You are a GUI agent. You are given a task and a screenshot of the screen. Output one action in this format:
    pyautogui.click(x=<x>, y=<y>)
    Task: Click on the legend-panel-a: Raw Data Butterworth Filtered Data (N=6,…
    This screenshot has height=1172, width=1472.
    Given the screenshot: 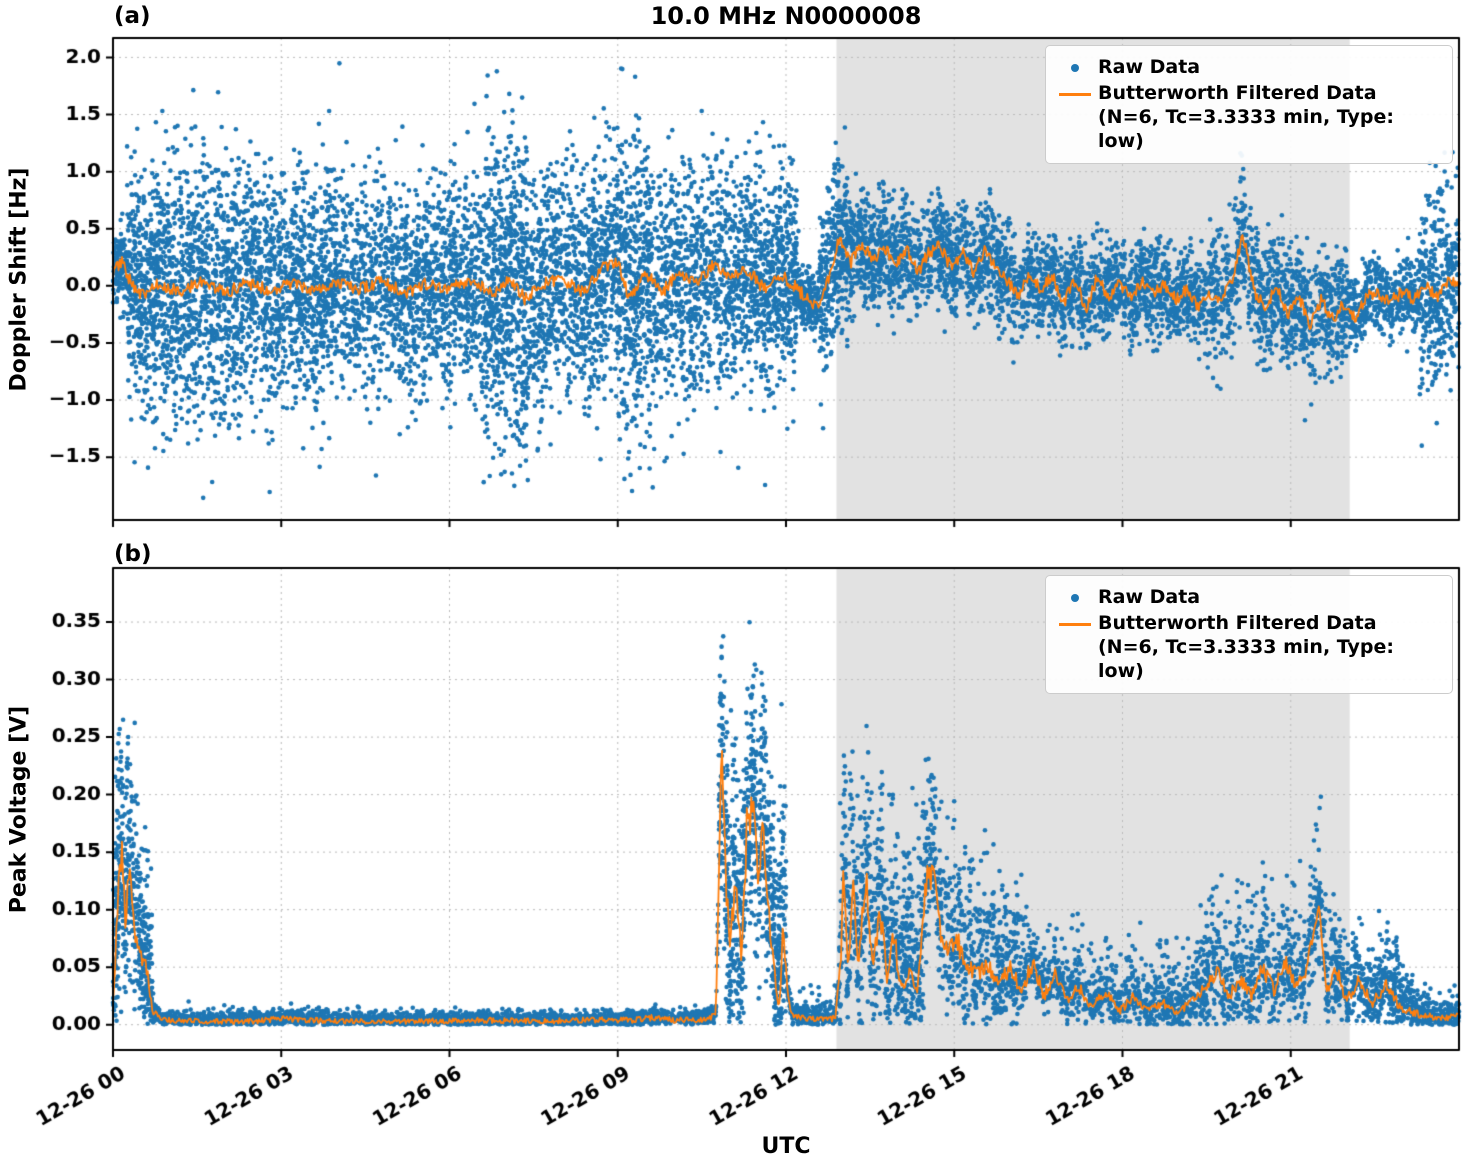 What is the action you would take?
    pyautogui.click(x=1249, y=105)
    